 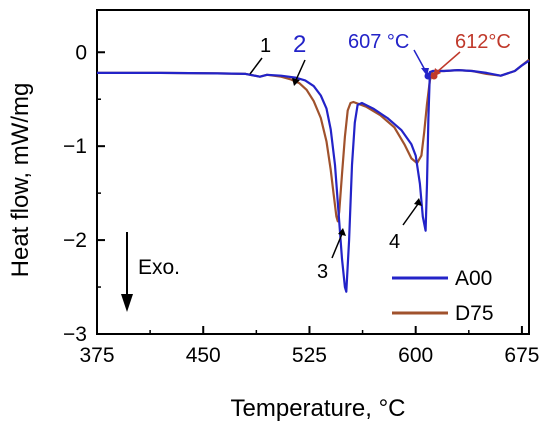 What do you see at coordinates (159, 267) in the screenshot?
I see `exo-label: Exo.` at bounding box center [159, 267].